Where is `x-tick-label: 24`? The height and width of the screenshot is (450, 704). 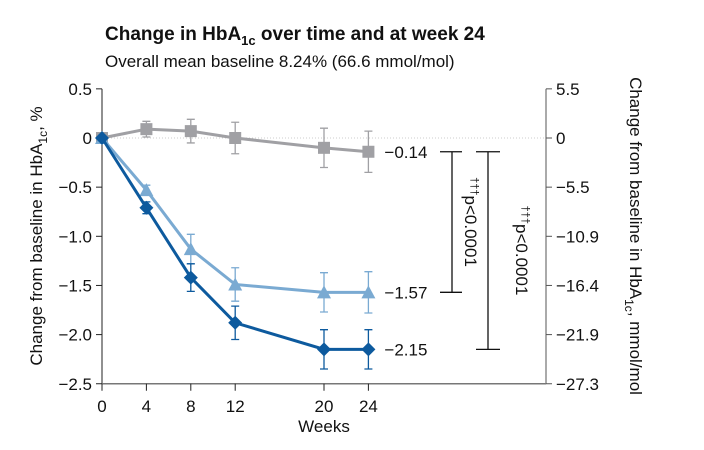 x-tick-label: 24 is located at coordinates (368, 406).